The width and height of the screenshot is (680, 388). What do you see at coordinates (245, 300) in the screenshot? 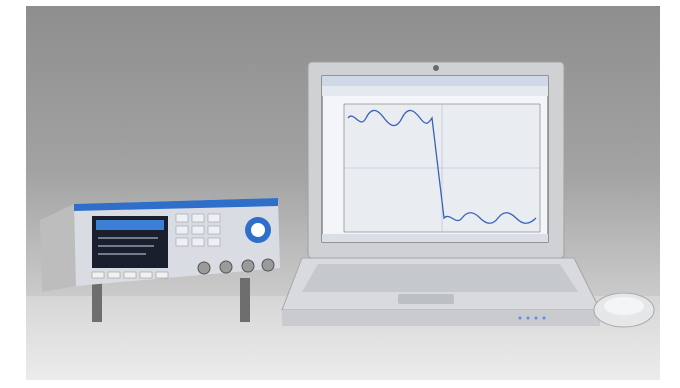
I see `stand-leg-right` at bounding box center [245, 300].